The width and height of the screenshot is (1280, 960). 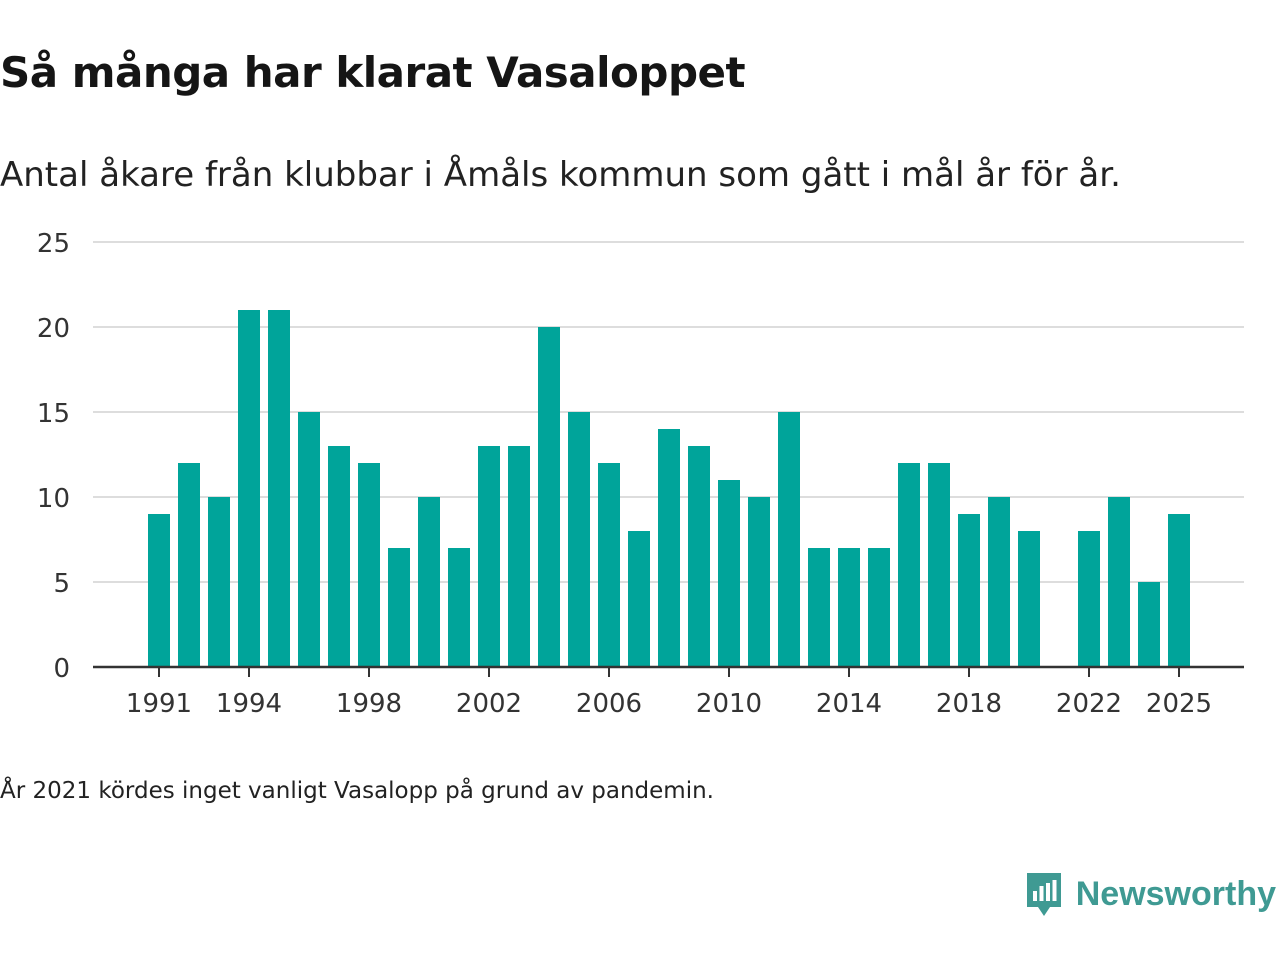 What do you see at coordinates (159, 704) in the screenshot?
I see `x-tick-label: 1991` at bounding box center [159, 704].